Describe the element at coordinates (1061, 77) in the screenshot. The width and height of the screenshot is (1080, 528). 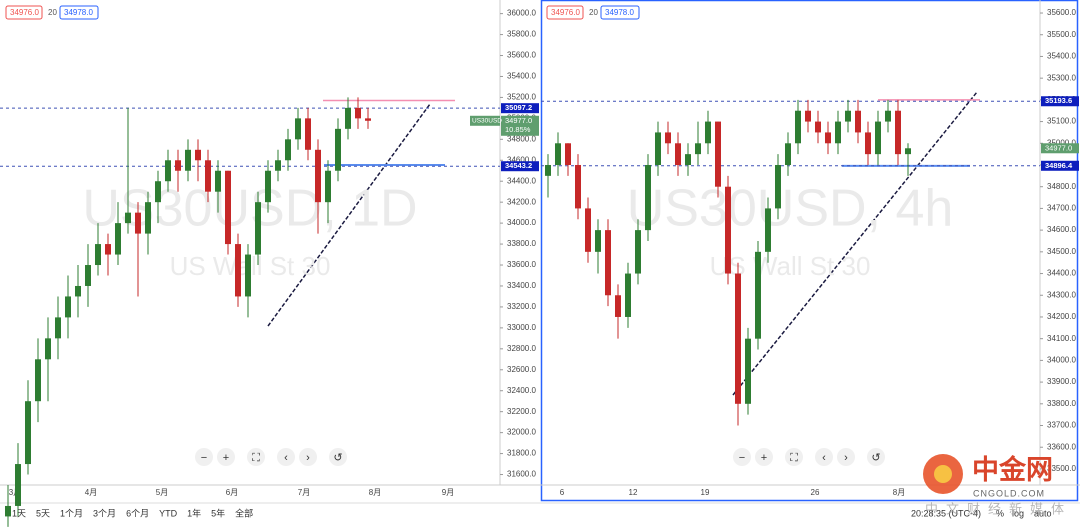
I see `y-tick-label: 35300.0` at that location.